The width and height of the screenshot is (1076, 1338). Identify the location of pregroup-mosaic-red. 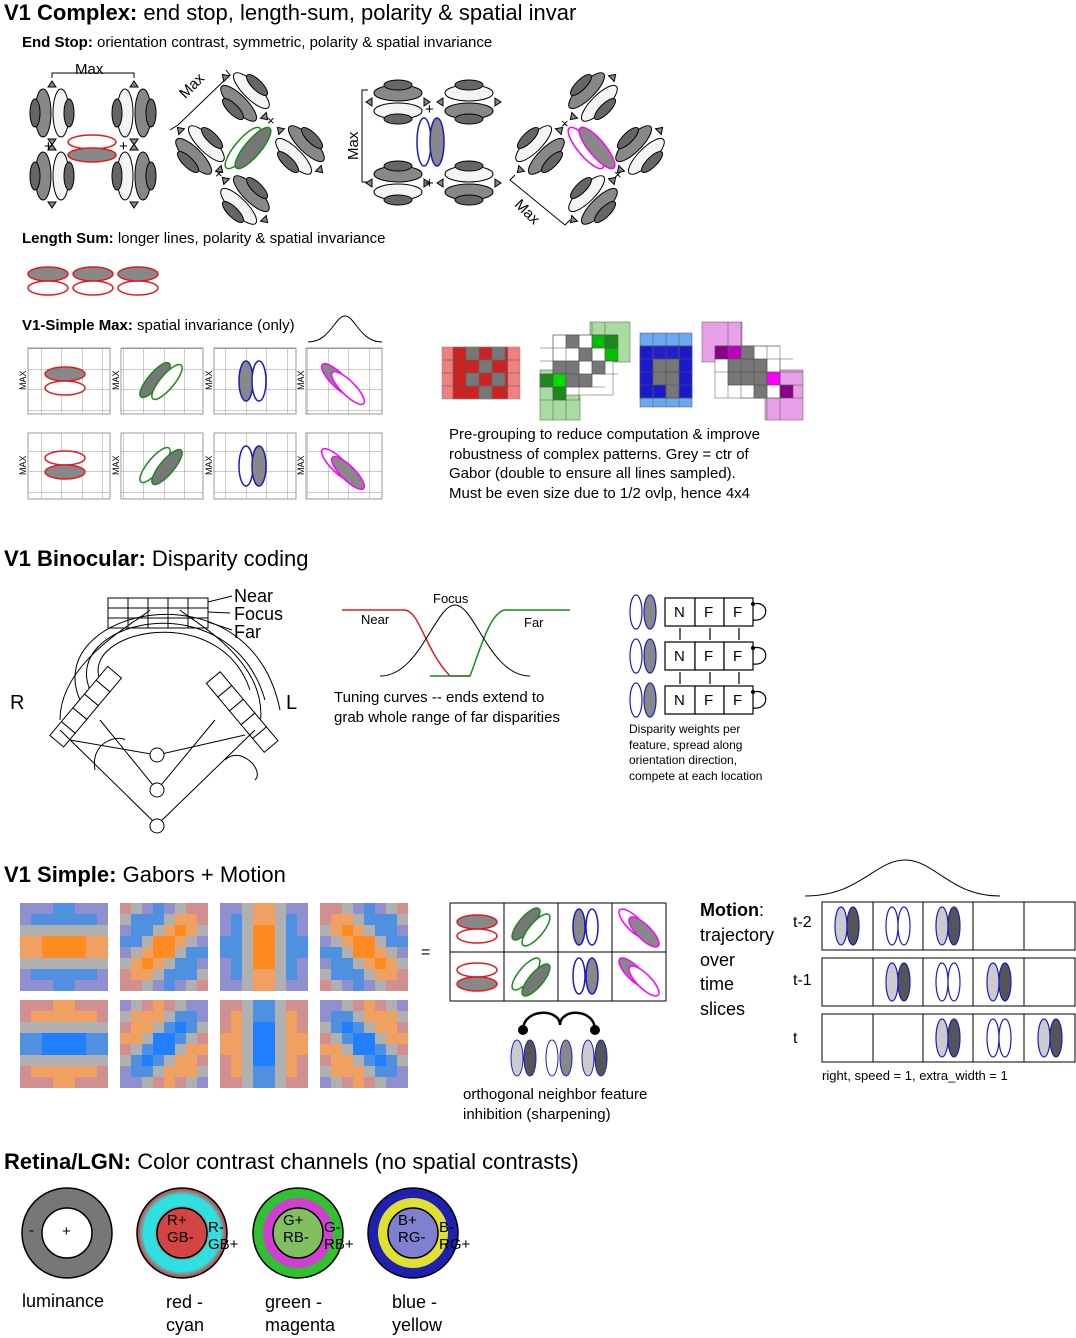
(481, 373).